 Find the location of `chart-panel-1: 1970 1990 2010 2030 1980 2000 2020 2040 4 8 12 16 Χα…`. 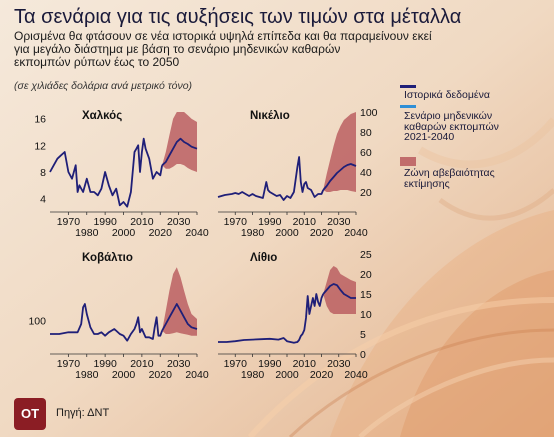

chart-panel-1: 1970 1990 2010 2030 1980 2000 2020 2040 4 8 12 16 Χα… is located at coordinates (121, 174).